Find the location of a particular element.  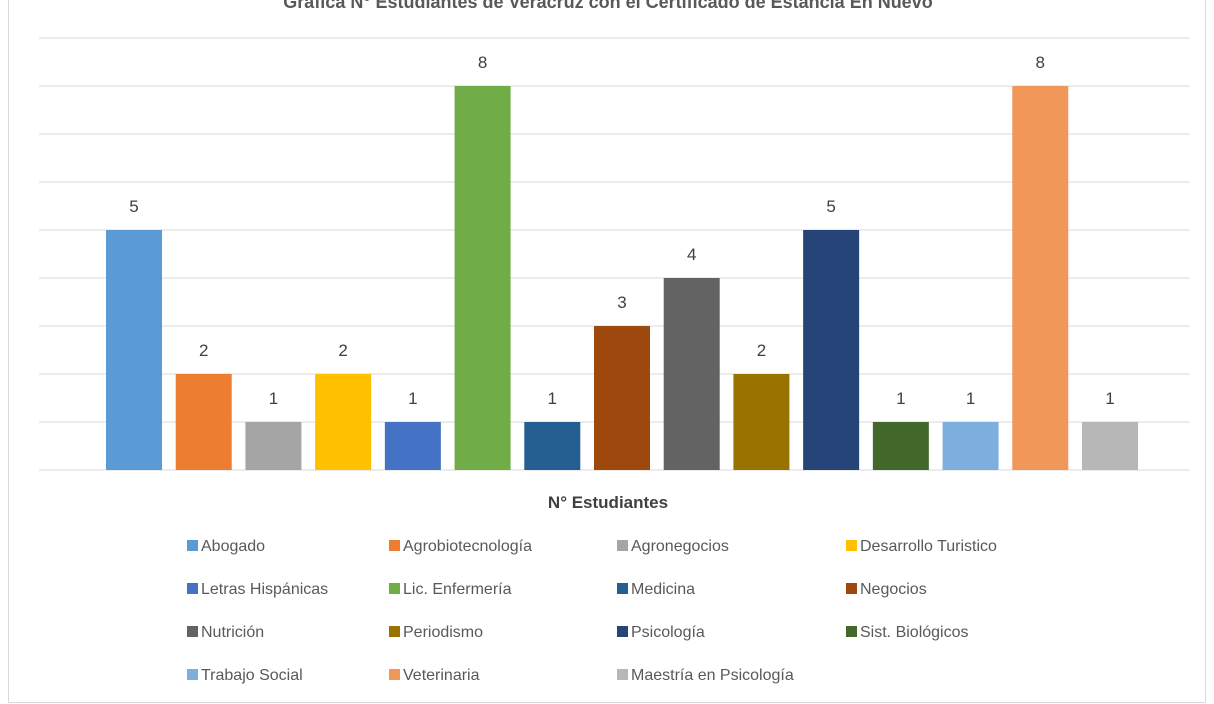

data-label-2: 1 is located at coordinates (273, 398).